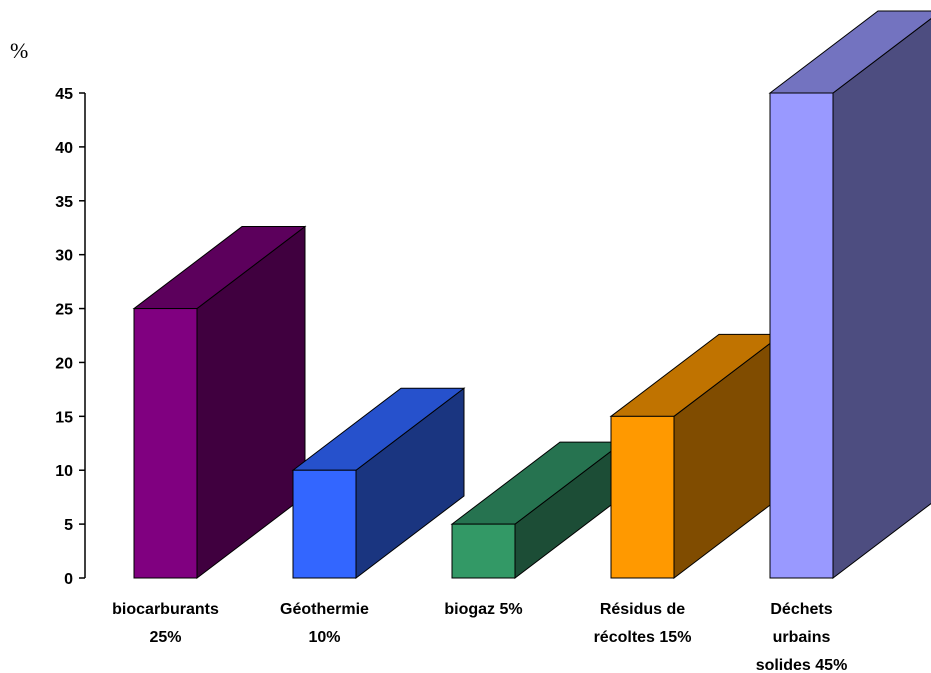 This screenshot has width=931, height=673. What do you see at coordinates (165, 637) in the screenshot?
I see `category-label: 25%` at bounding box center [165, 637].